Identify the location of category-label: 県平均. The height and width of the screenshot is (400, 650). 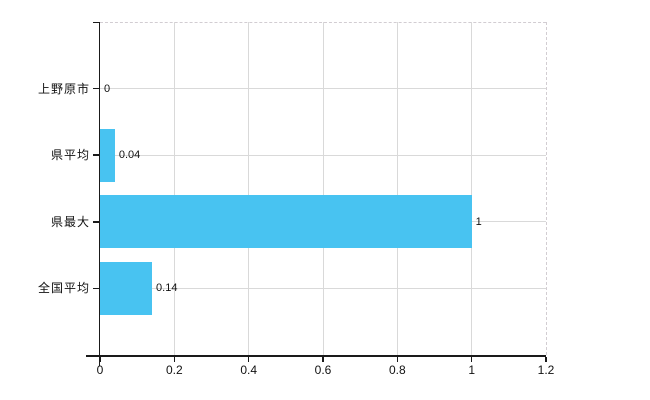
(70, 155).